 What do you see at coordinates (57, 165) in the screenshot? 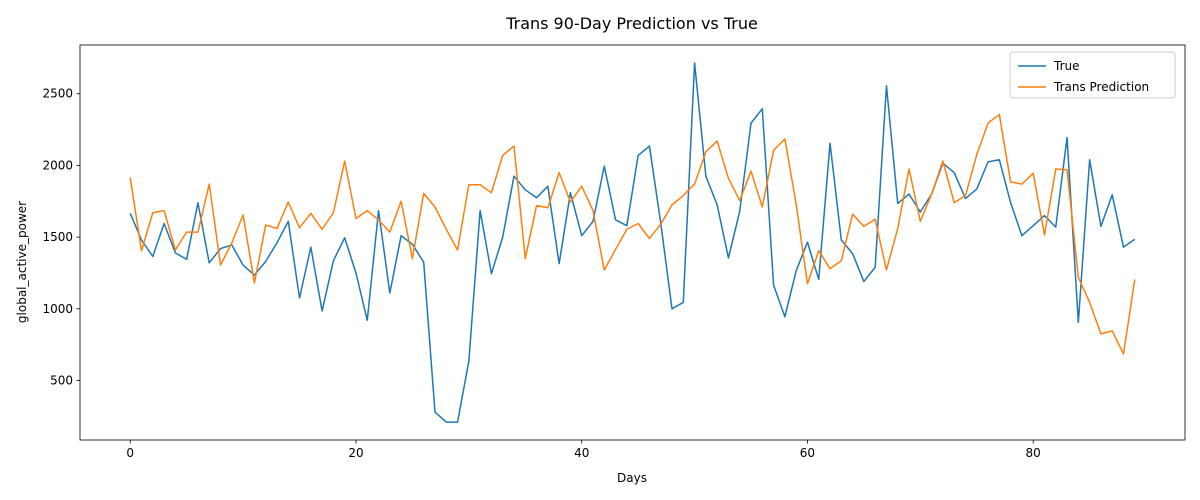
I see `y-tick-label: 2000` at bounding box center [57, 165].